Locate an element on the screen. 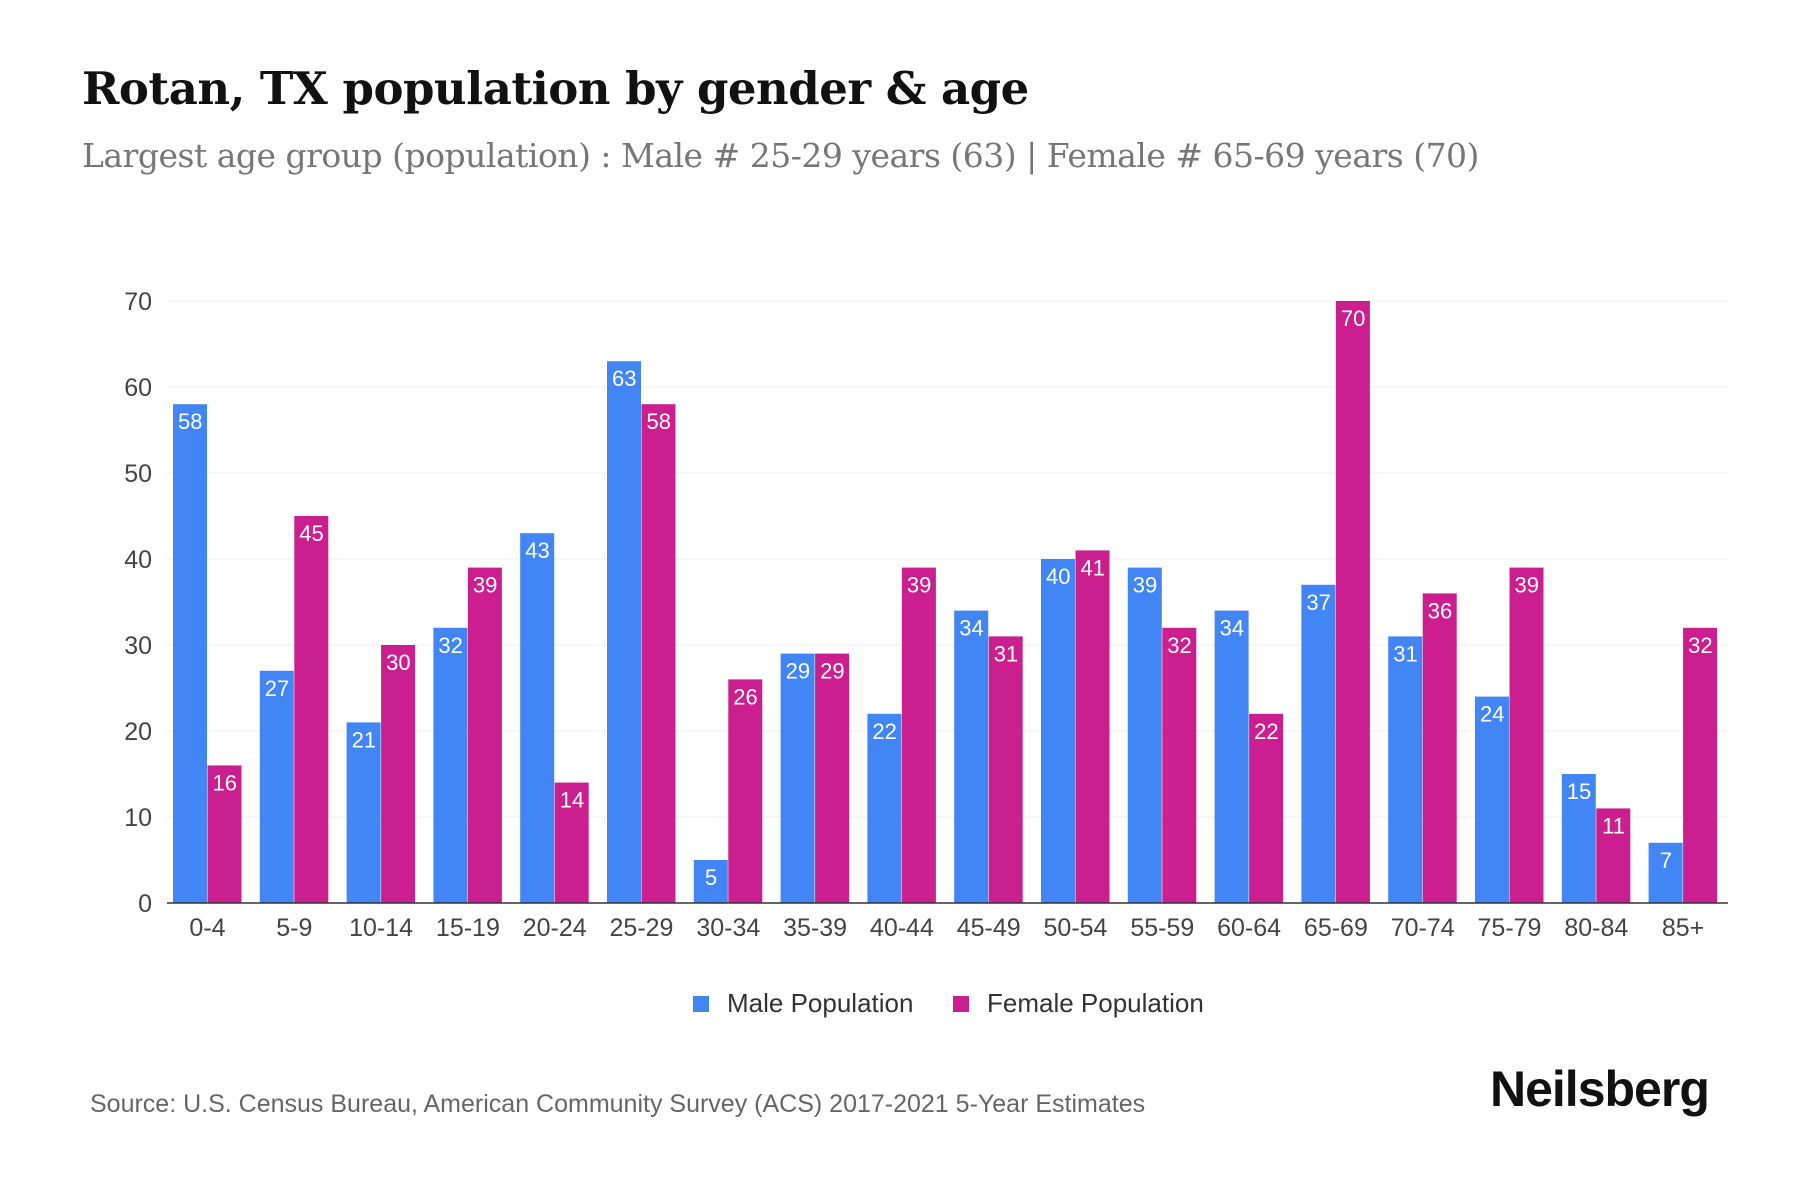 The image size is (1800, 1200). y-tick-label: 30 is located at coordinates (138, 646).